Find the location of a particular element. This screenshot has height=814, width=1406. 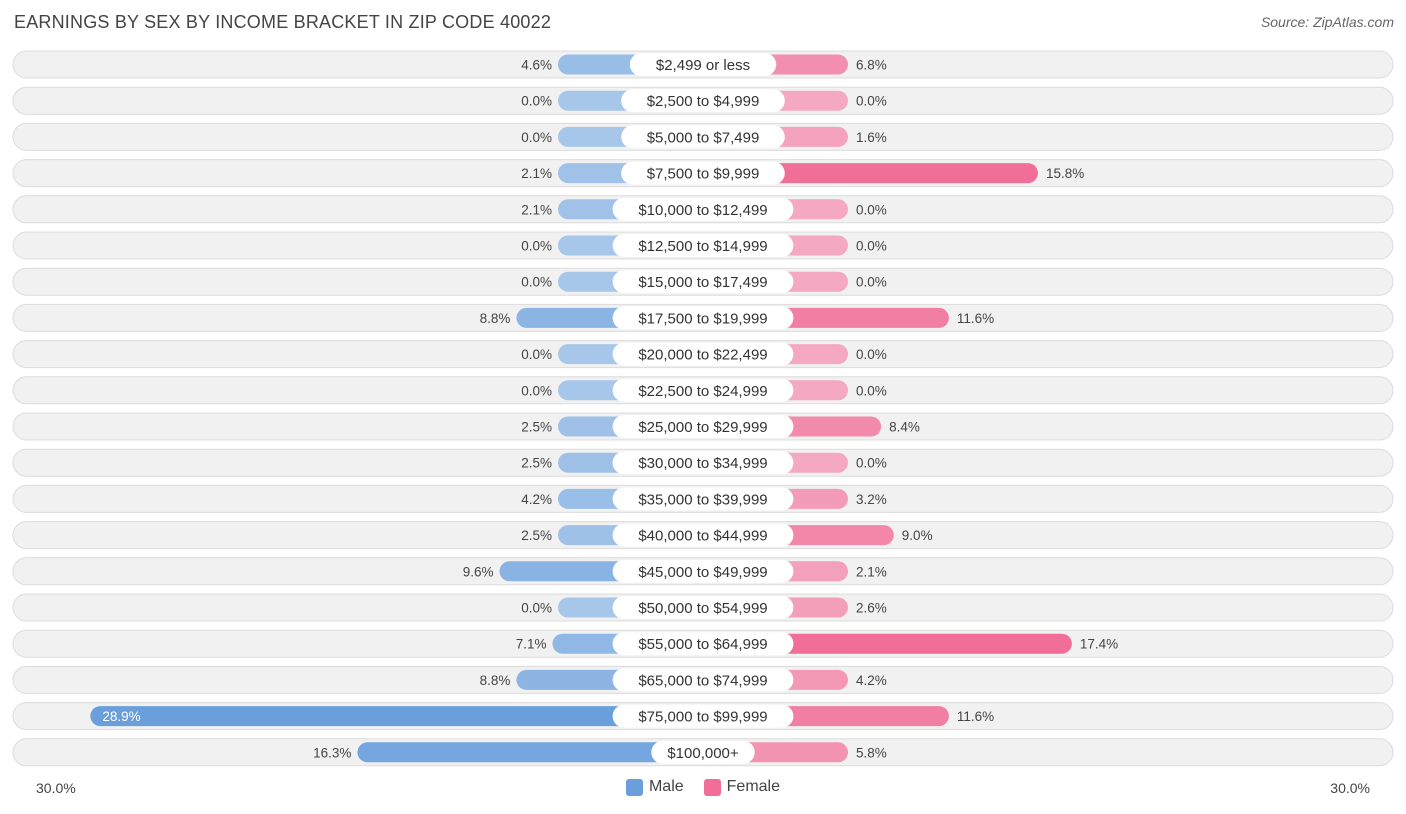

category-label: $7,500 to $9,999 is located at coordinates (703, 174).